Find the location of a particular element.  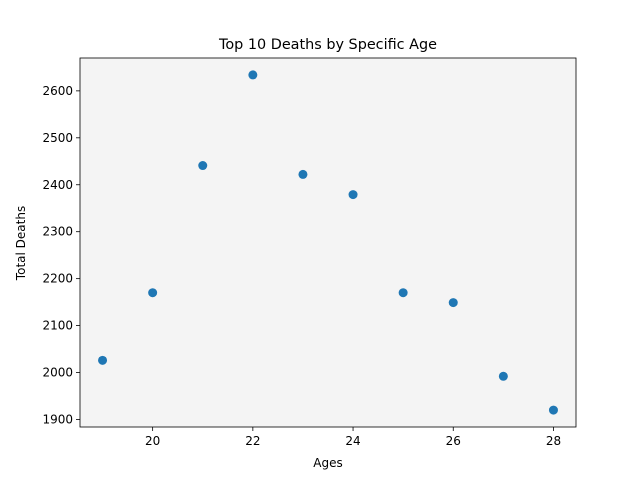

x-tick-label: 28 is located at coordinates (553, 441).